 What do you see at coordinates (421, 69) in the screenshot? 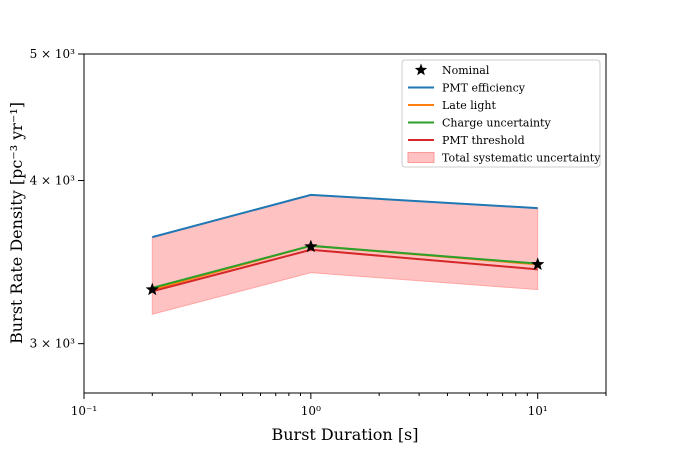
I see `legend-nominal-star` at bounding box center [421, 69].